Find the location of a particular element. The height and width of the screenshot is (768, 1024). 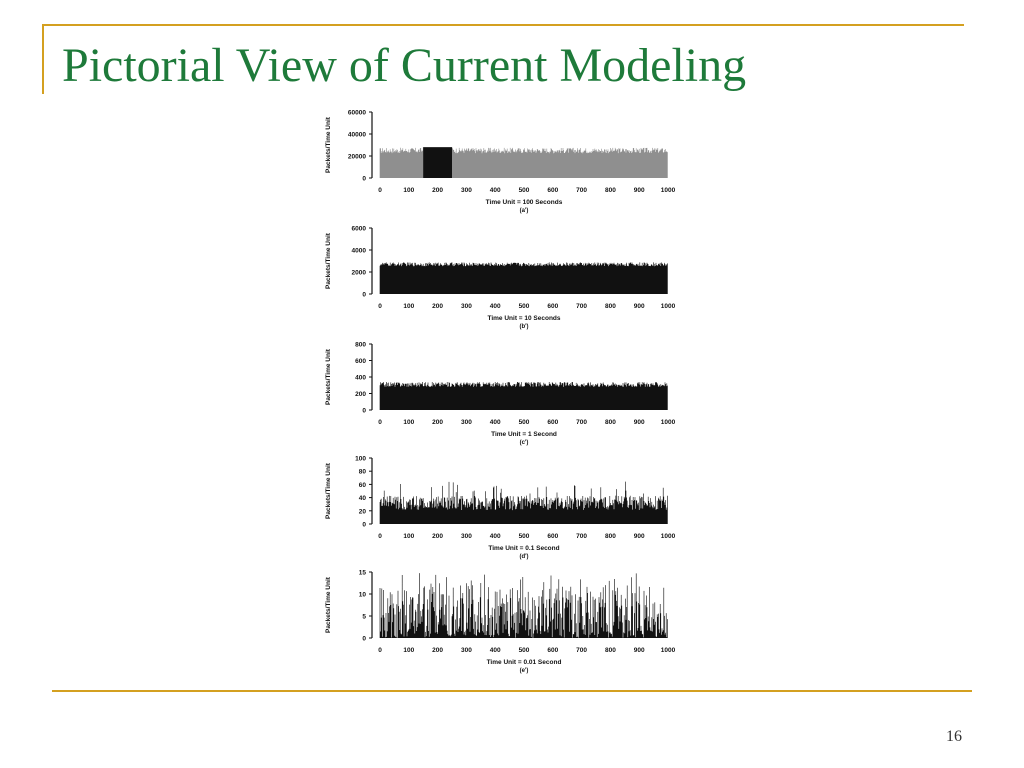

panel-label: (e') is located at coordinates (524, 671).